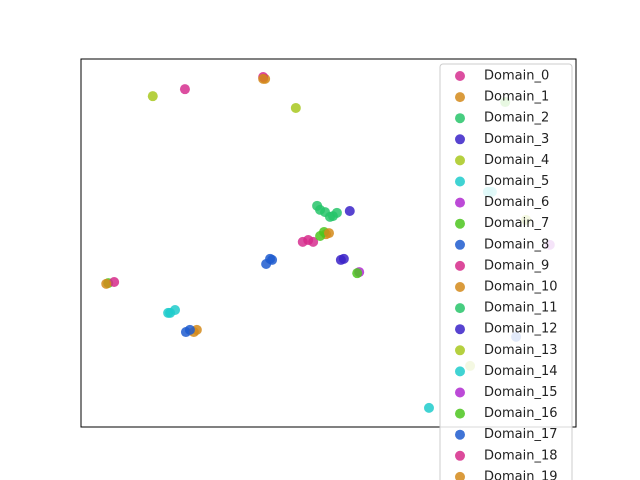  What do you see at coordinates (516, 160) in the screenshot?
I see `legend-label: Domain_4` at bounding box center [516, 160].